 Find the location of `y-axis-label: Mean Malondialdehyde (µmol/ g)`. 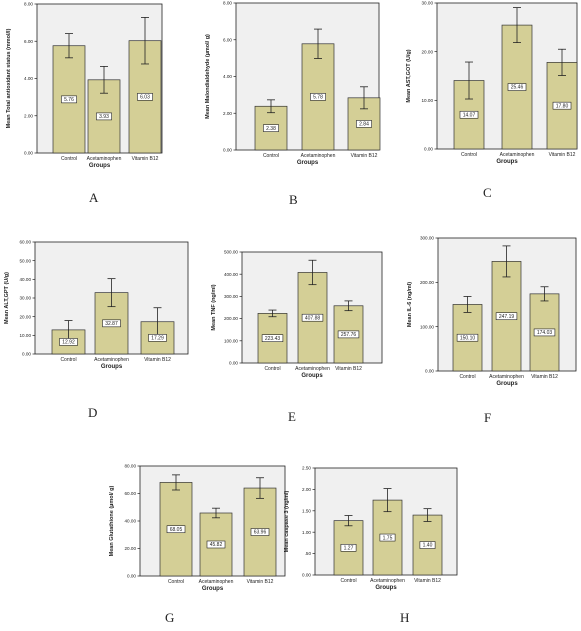

y-axis-label: Mean Malondialdehyde (µmol/ g) is located at coordinates (208, 76).